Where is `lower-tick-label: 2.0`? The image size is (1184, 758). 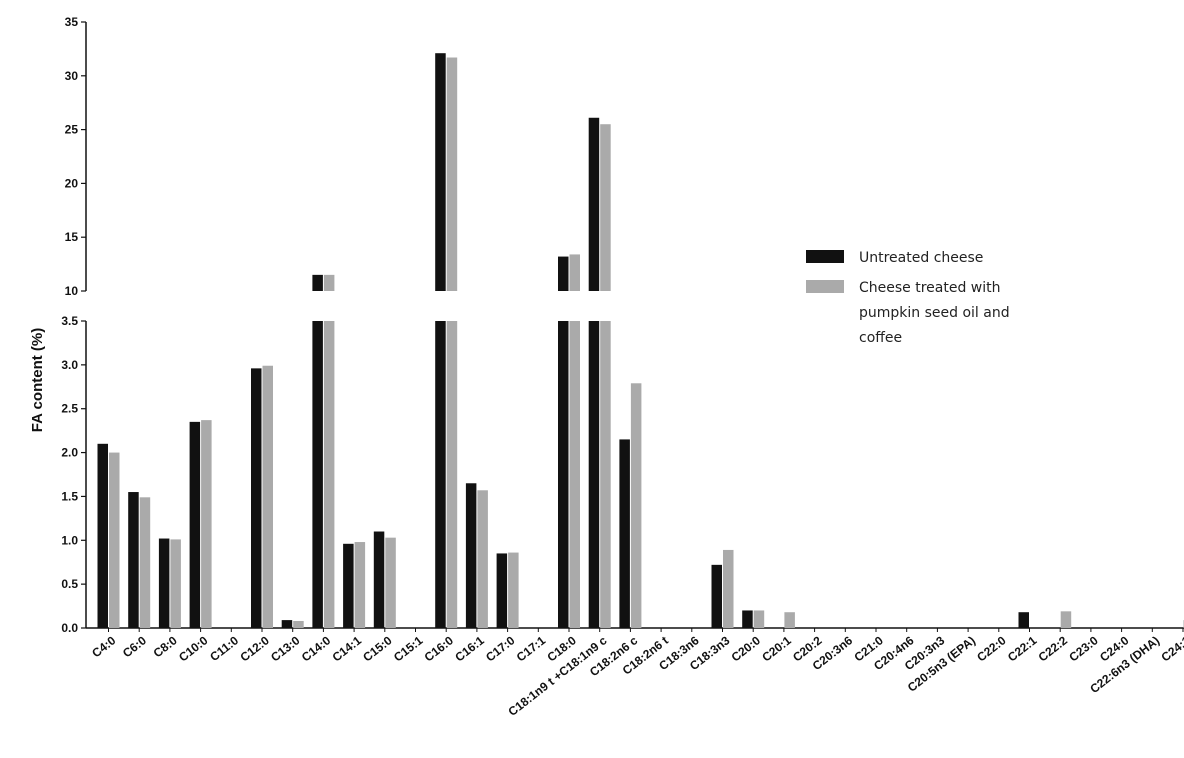
lower-tick-label: 2.0 is located at coordinates (69, 453).